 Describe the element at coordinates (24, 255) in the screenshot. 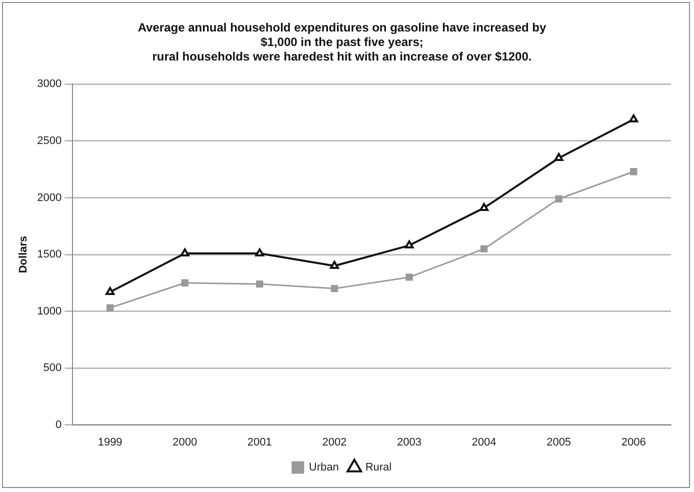

I see `y-axis-title: Dollars` at that location.